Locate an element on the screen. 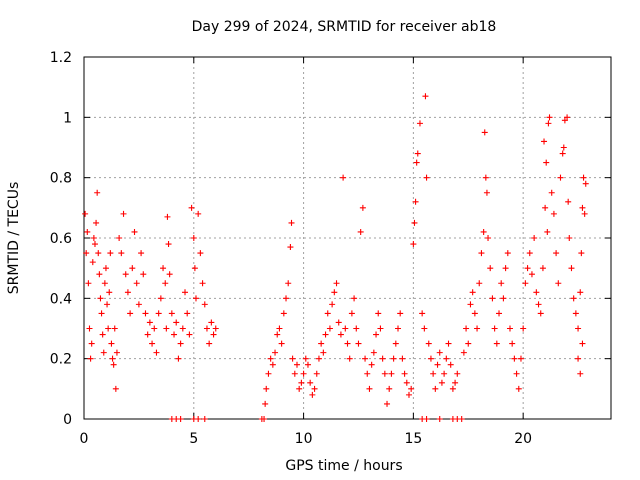 Image resolution: width=640 pixels, height=480 pixels. y-tick-label: 1 is located at coordinates (67, 118).